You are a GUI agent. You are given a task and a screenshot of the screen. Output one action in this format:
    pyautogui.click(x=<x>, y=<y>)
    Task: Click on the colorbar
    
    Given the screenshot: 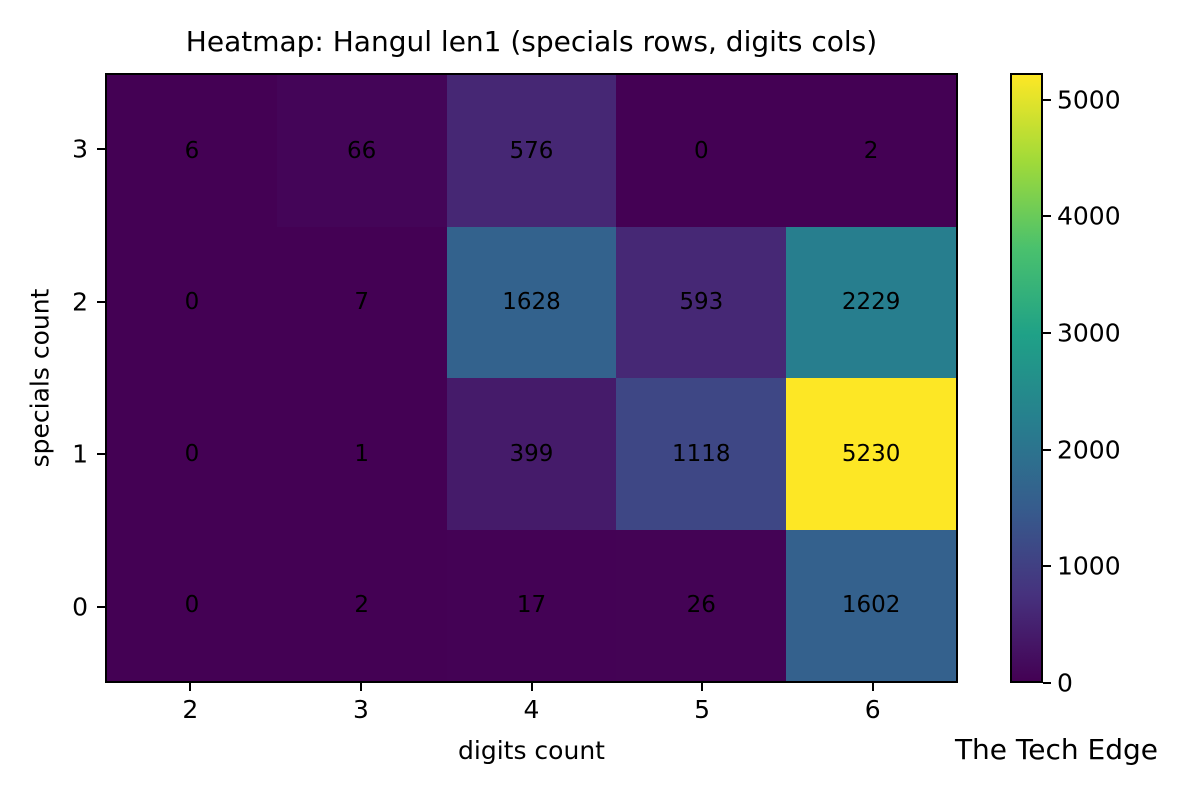 What is the action you would take?
    pyautogui.click(x=1026, y=378)
    